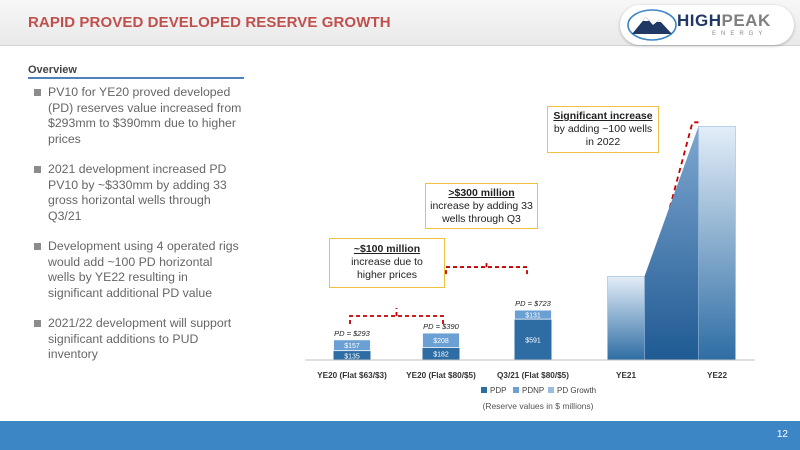  I want to click on chart-footnote: (Reserve values in $ millions), so click(537, 406).